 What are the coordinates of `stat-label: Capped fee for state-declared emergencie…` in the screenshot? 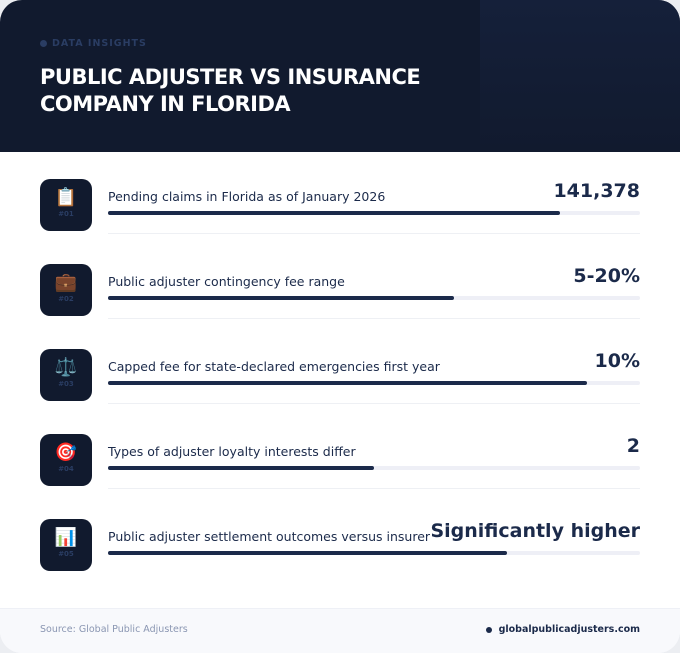 It's located at (274, 366).